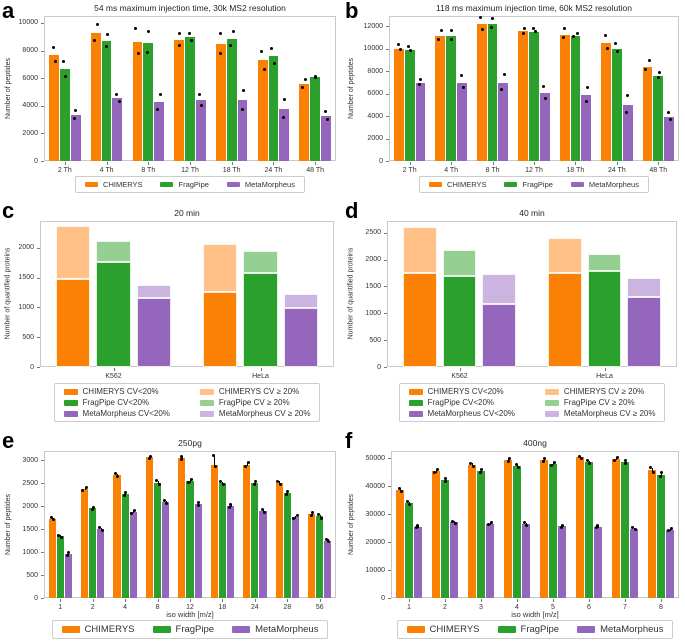  What do you see at coordinates (499, 288) in the screenshot?
I see `bar-light-metamorpheus-k562` at bounding box center [499, 288].